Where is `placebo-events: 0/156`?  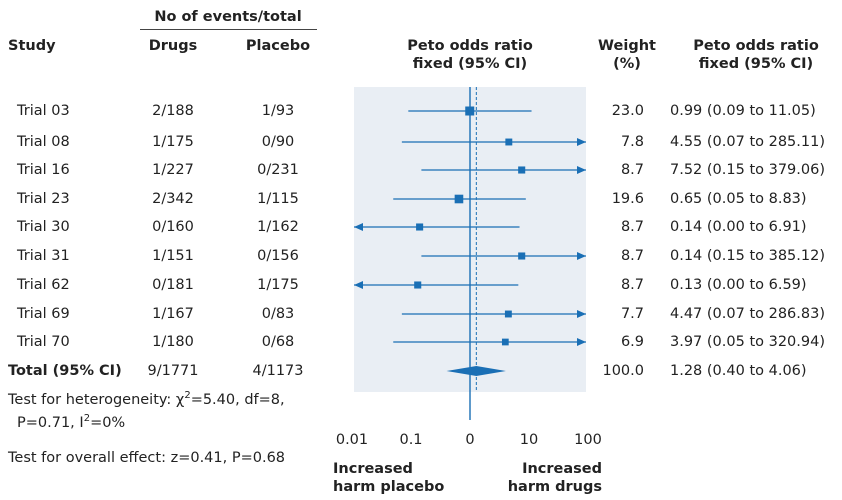 placebo-events: 0/156 is located at coordinates (278, 256).